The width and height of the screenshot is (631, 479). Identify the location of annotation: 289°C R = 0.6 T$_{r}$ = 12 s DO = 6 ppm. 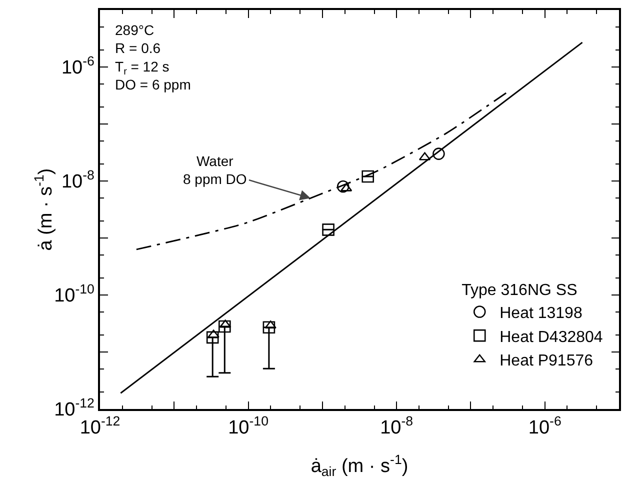
(153, 57).